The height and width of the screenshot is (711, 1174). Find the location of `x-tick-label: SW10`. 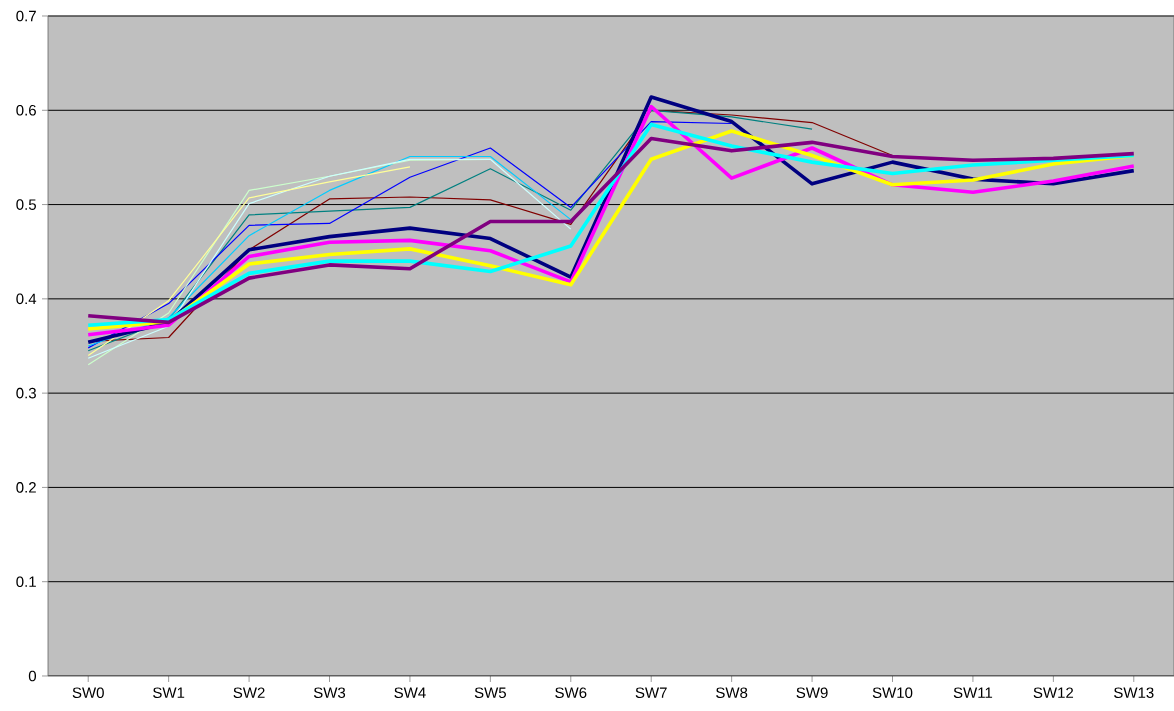

x-tick-label: SW10 is located at coordinates (892, 693).